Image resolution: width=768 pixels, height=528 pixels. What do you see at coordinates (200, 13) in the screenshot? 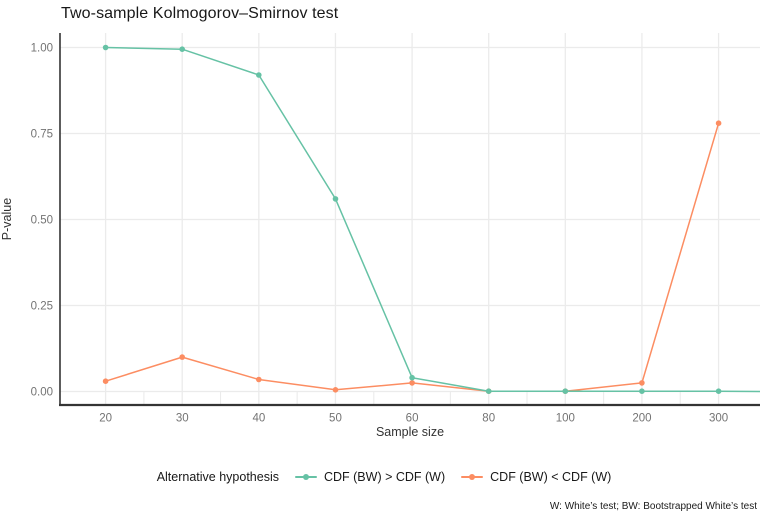
I see `chart-title: Two-sample Kolmogorov–Smirnov test` at bounding box center [200, 13].